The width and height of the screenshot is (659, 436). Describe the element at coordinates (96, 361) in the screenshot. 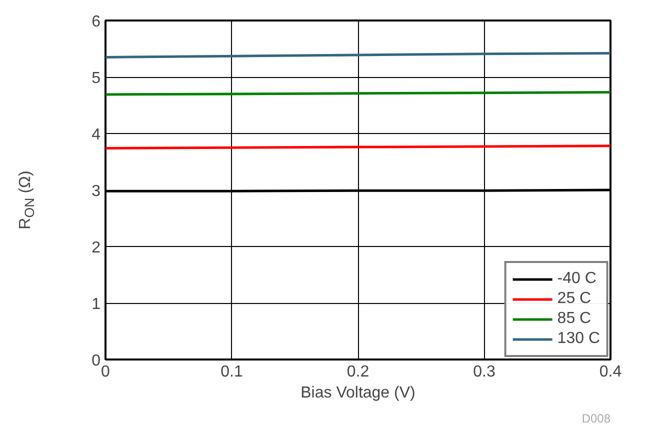

I see `y-tick-label: 0` at that location.